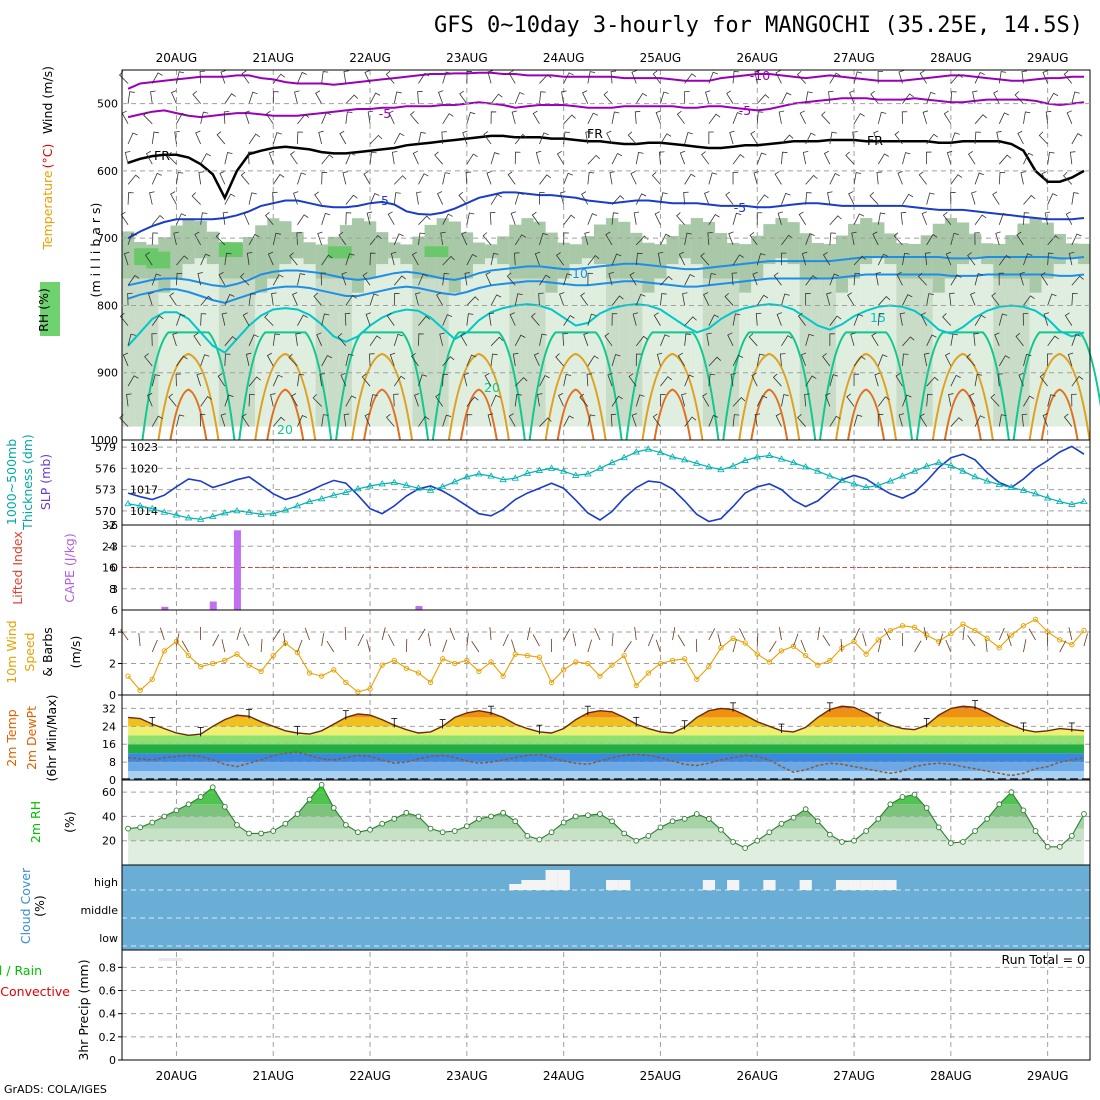 This screenshot has height=1100, width=1100. What do you see at coordinates (370, 1076) in the screenshot?
I see `date-label: 22AUG` at bounding box center [370, 1076].